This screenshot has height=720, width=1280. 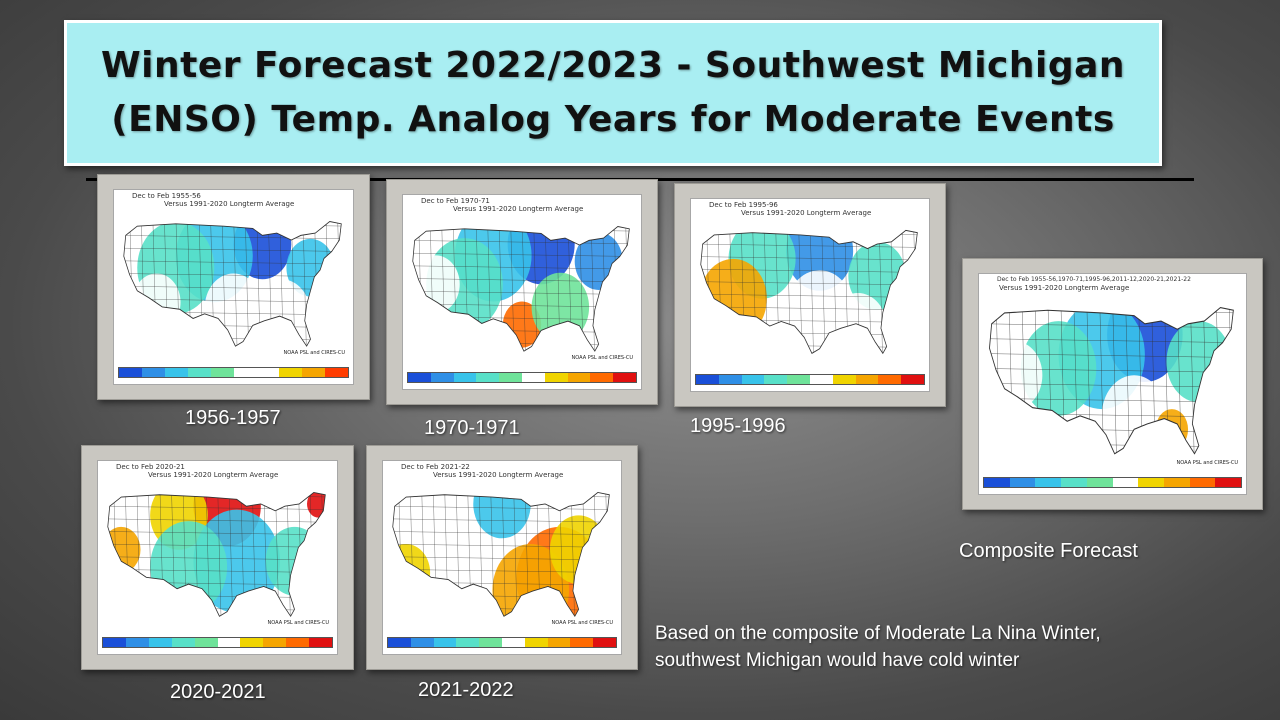 What do you see at coordinates (218, 692) in the screenshot?
I see `map-label-2020-2021: 2020-2021` at bounding box center [218, 692].